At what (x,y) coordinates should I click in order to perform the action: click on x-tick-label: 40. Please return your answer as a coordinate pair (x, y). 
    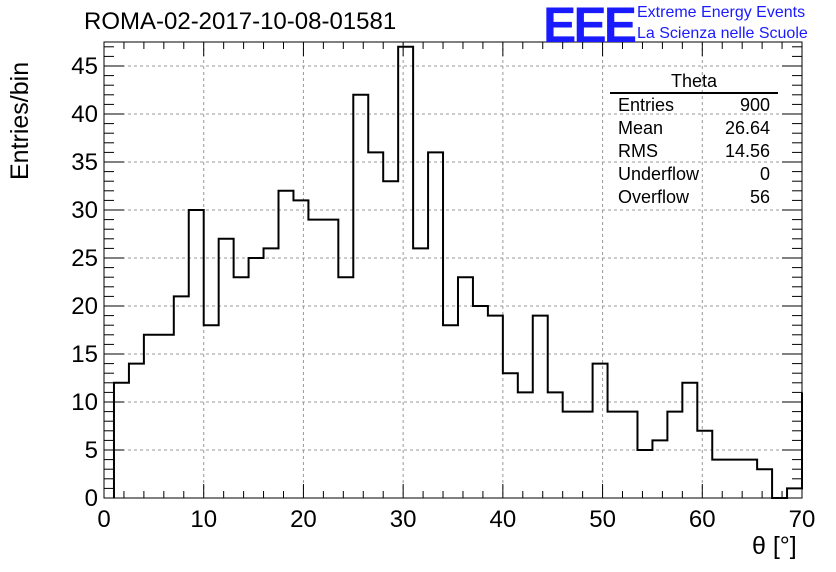
    Looking at the image, I should click on (503, 519).